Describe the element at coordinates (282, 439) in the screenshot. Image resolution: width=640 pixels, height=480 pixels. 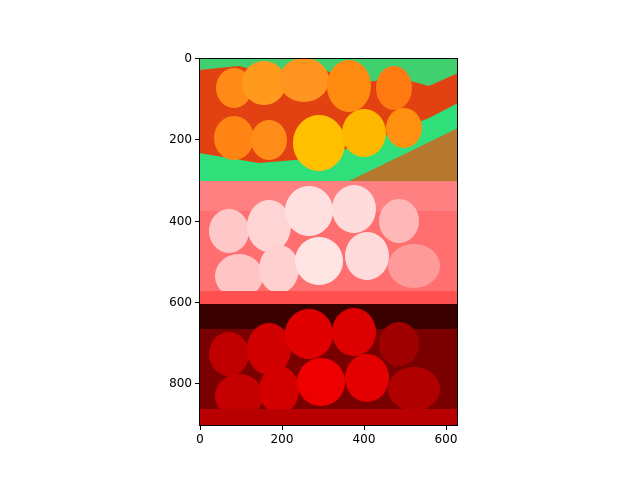
I see `x-tick-label: 200` at that location.